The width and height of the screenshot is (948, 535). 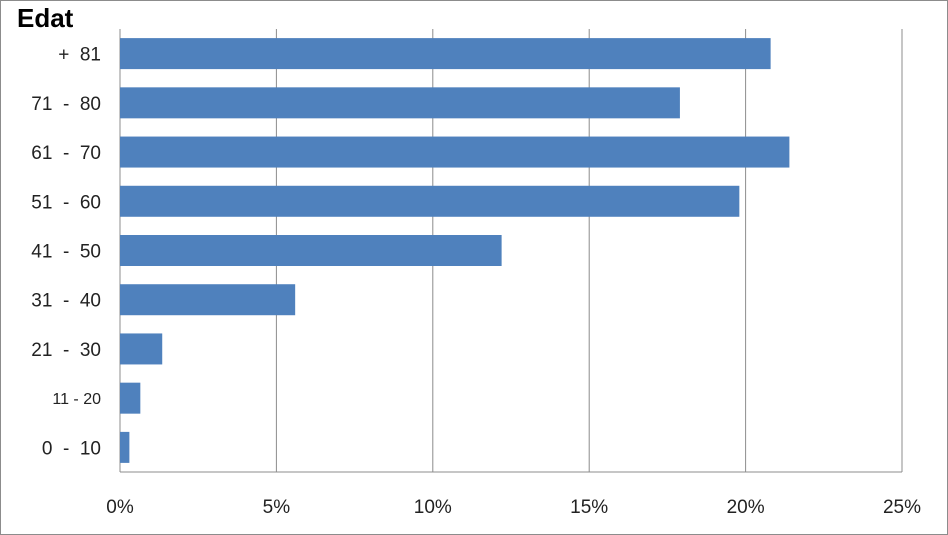 What do you see at coordinates (589, 507) in the screenshot?
I see `x-tick-label: 15%` at bounding box center [589, 507].